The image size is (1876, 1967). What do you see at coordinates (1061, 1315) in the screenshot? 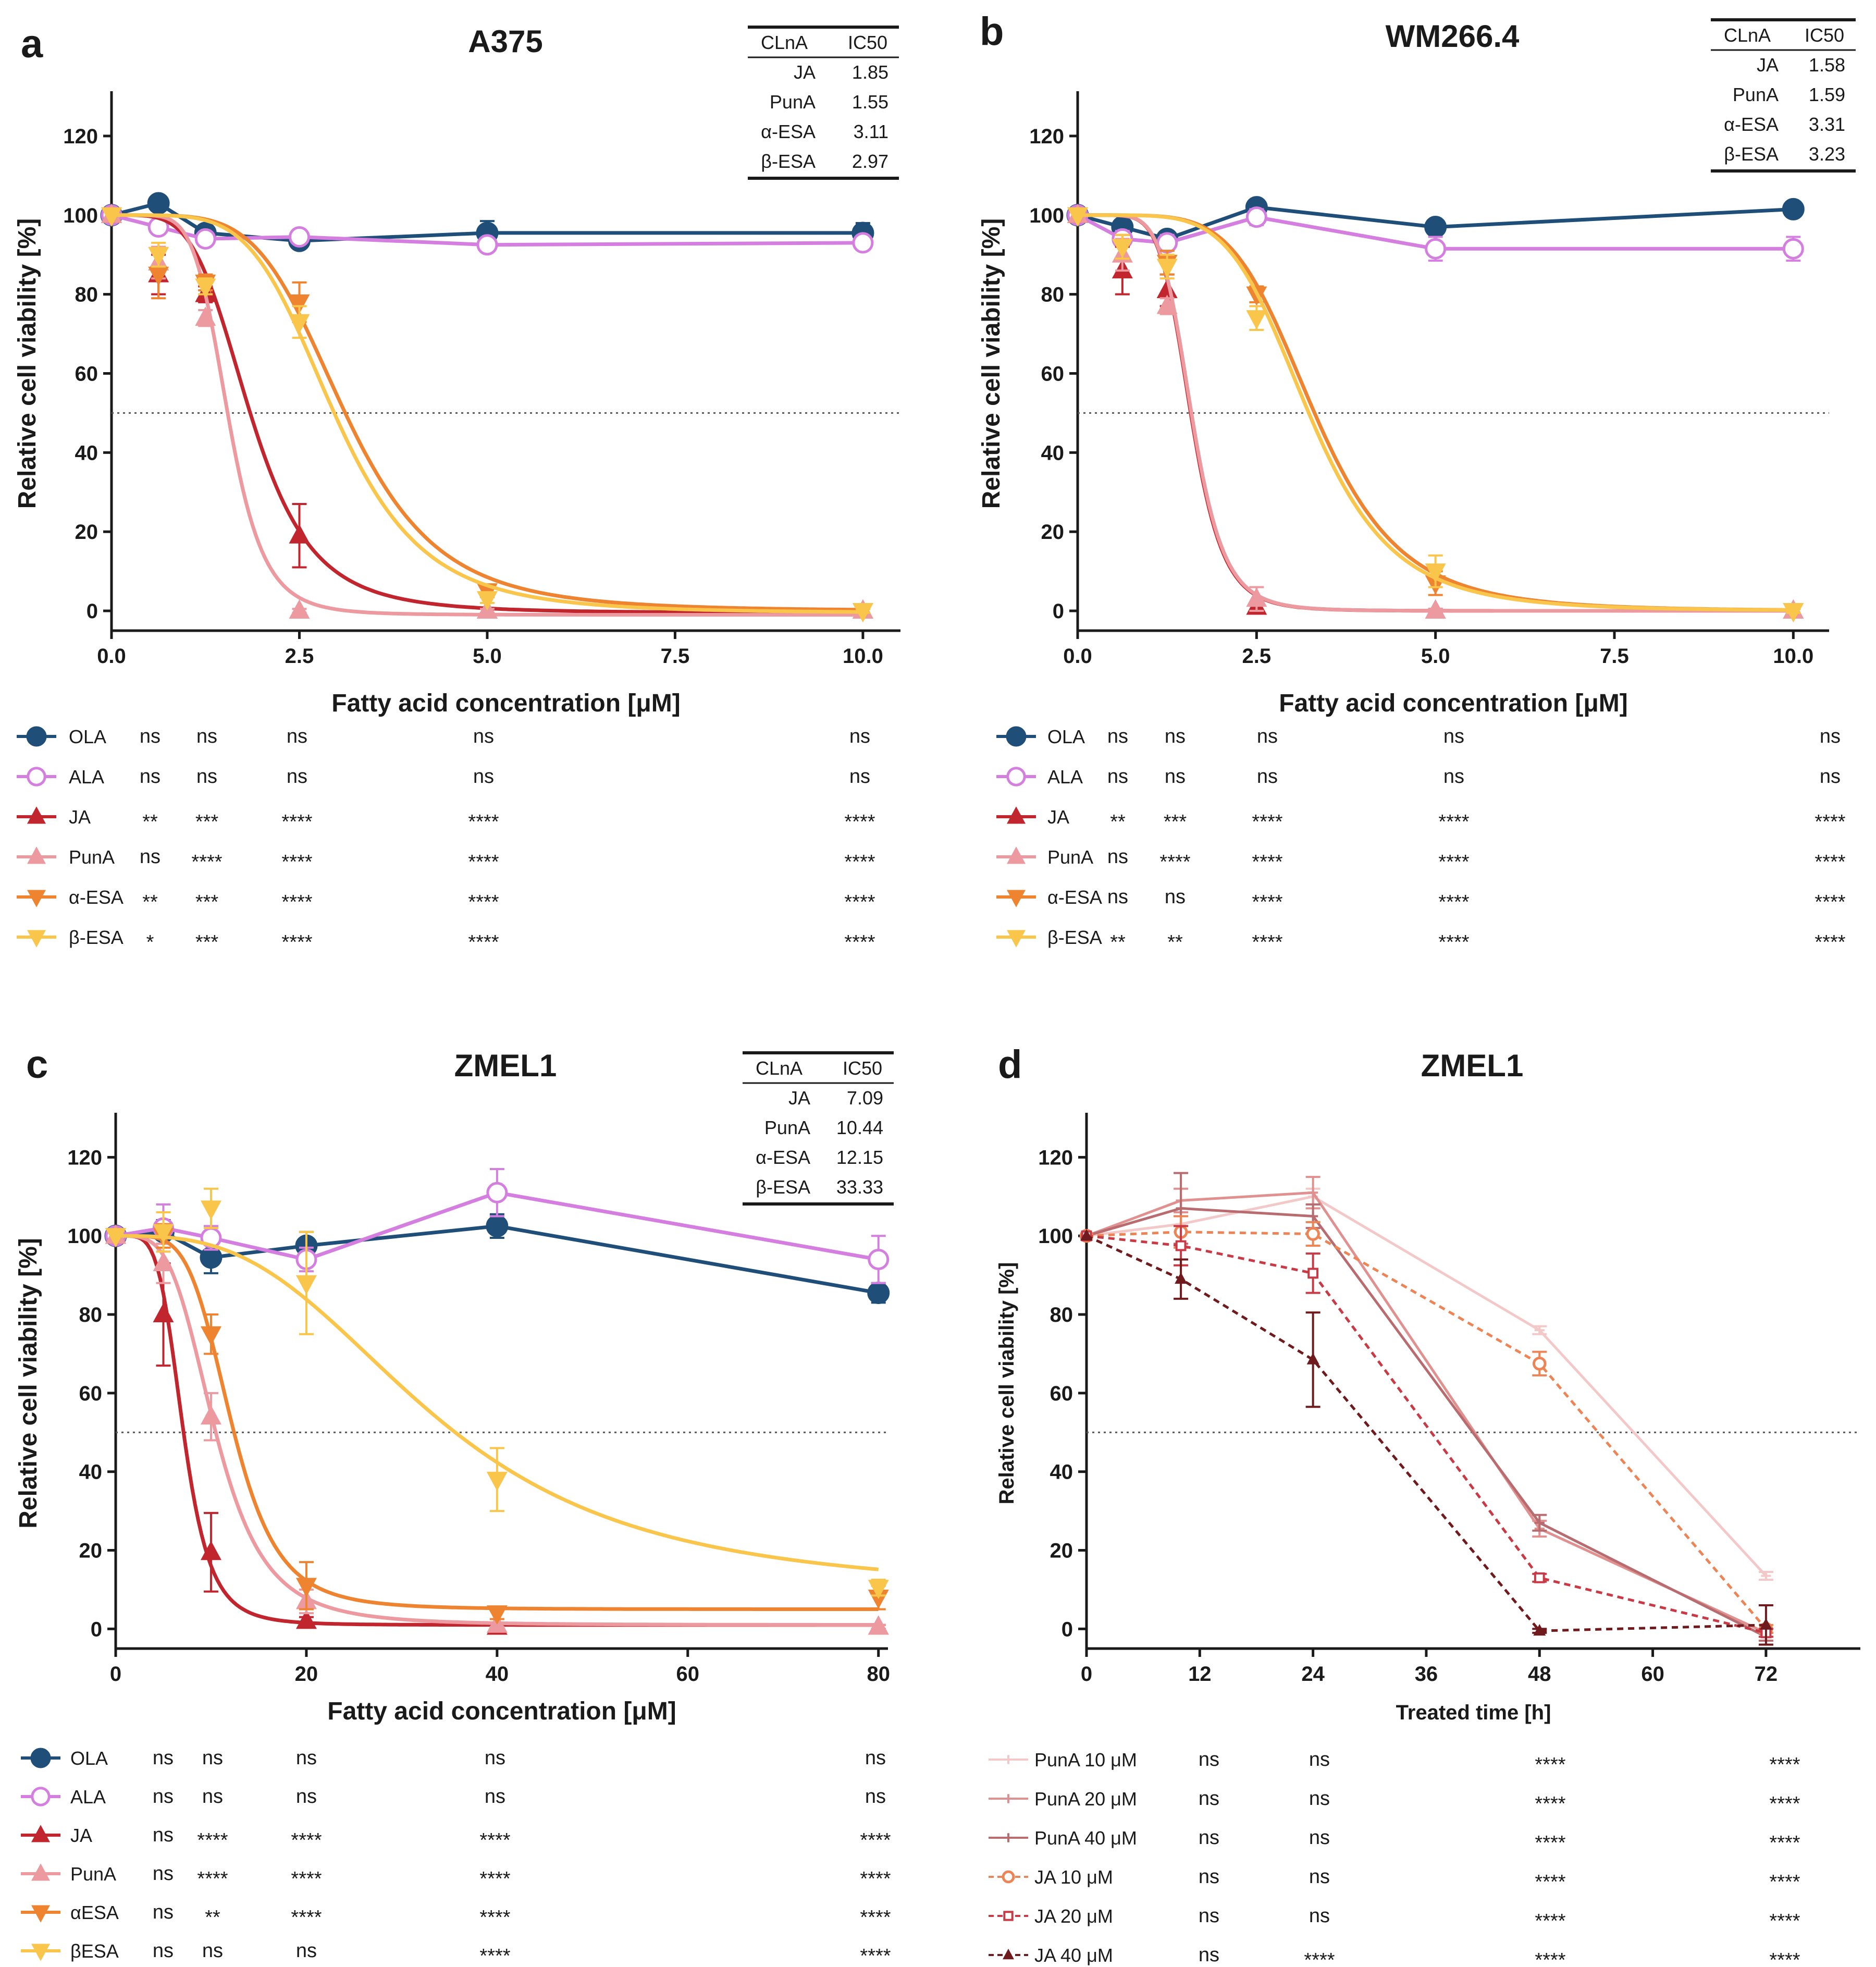
I see `y-tick-label-d-80: 80` at bounding box center [1061, 1315].